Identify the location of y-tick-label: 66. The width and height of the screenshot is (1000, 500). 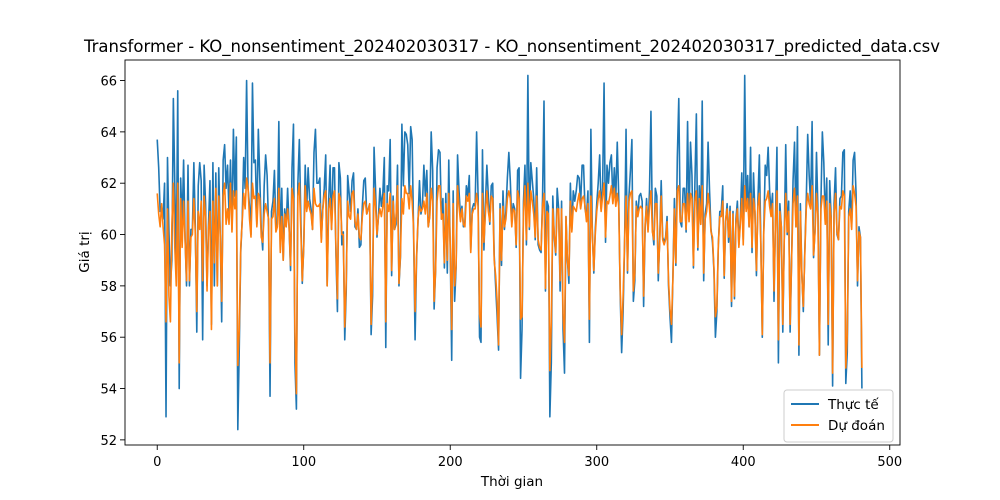
(108, 82).